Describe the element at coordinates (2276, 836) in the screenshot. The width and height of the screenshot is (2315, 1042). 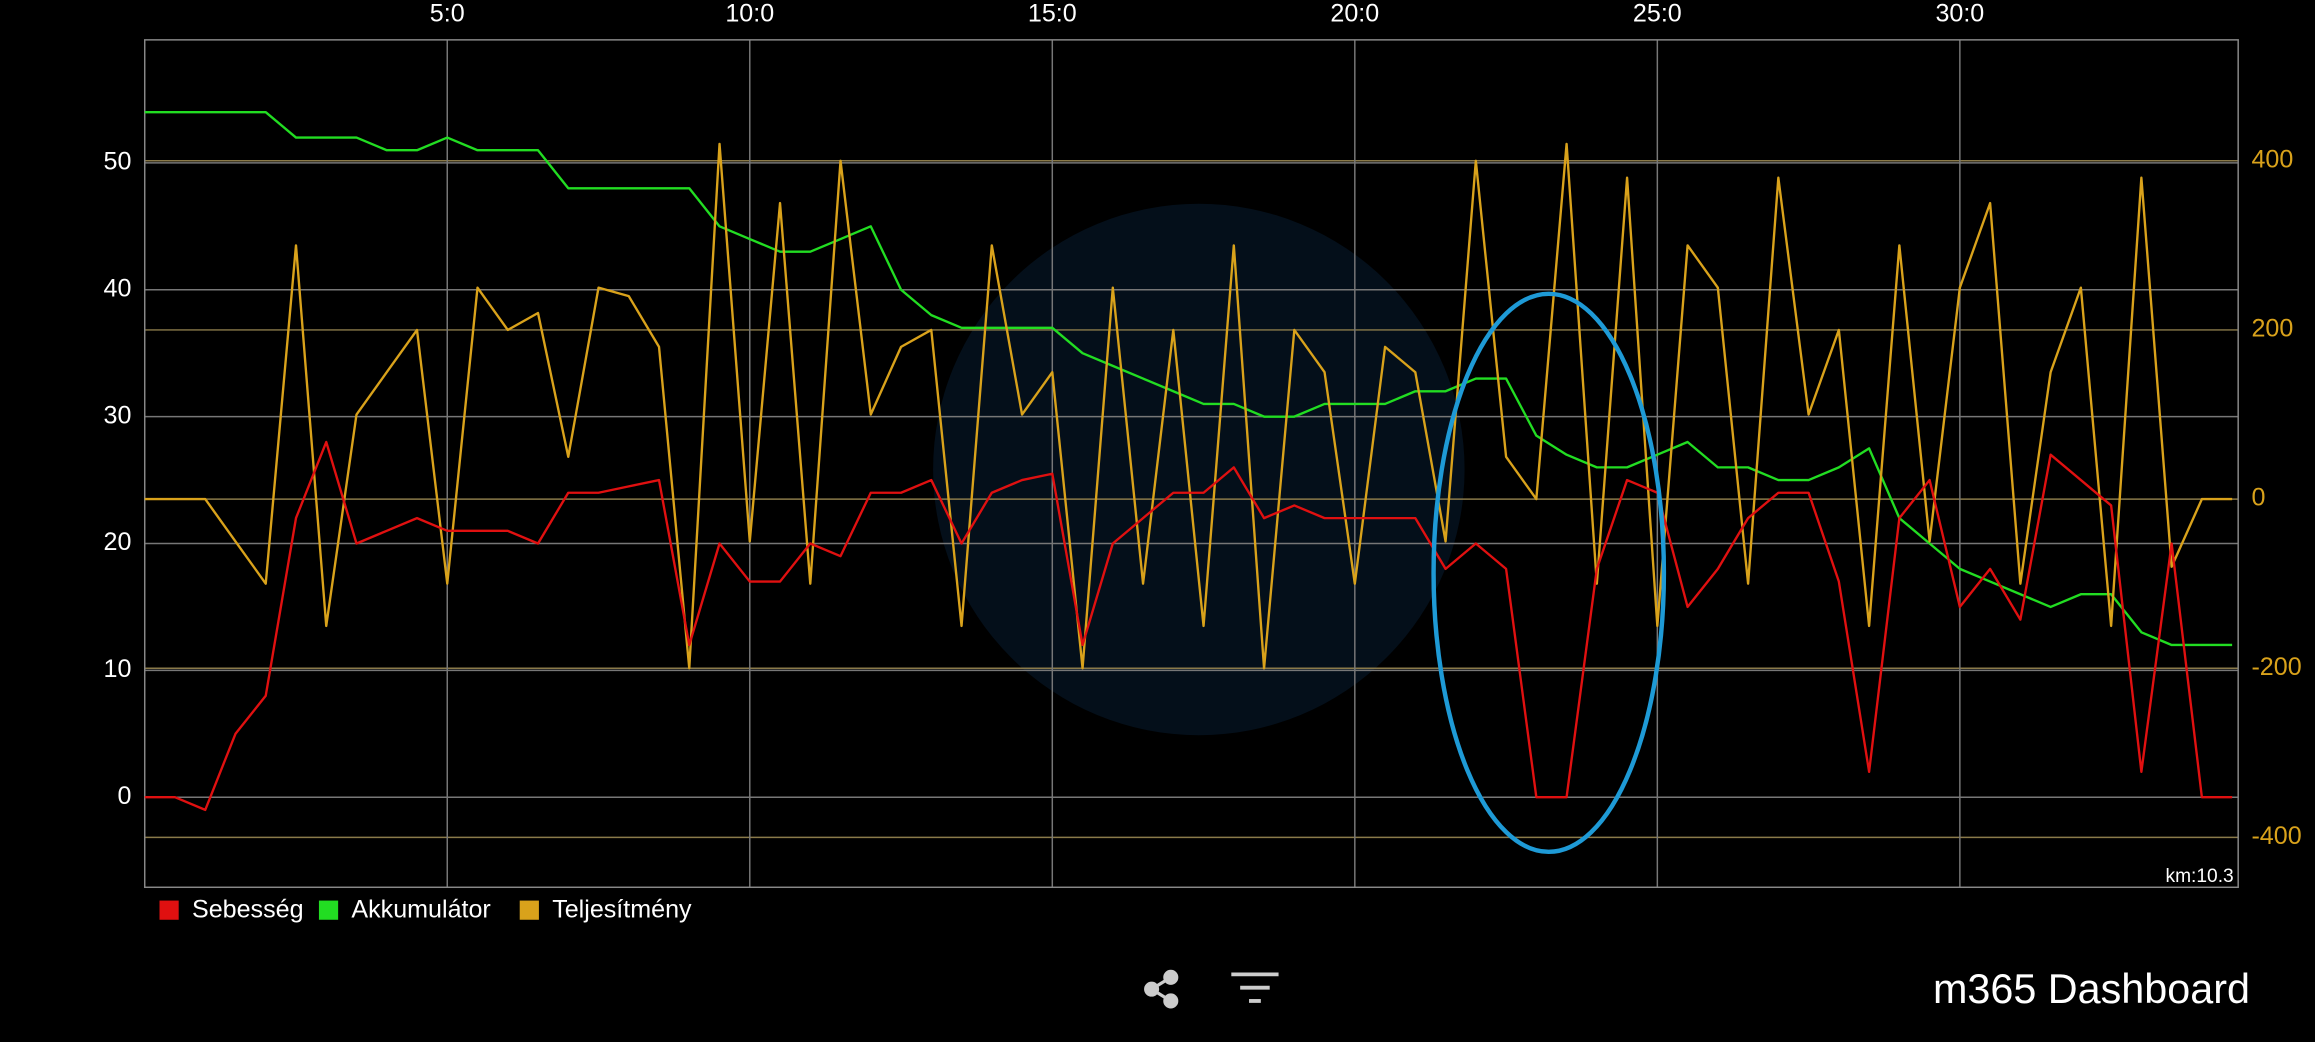
I see `y2-tick-label: -400` at that location.